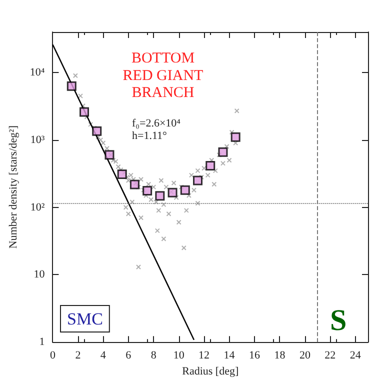  What do you see at coordinates (42, 342) in the screenshot?
I see `y-tick-label: 1` at bounding box center [42, 342].